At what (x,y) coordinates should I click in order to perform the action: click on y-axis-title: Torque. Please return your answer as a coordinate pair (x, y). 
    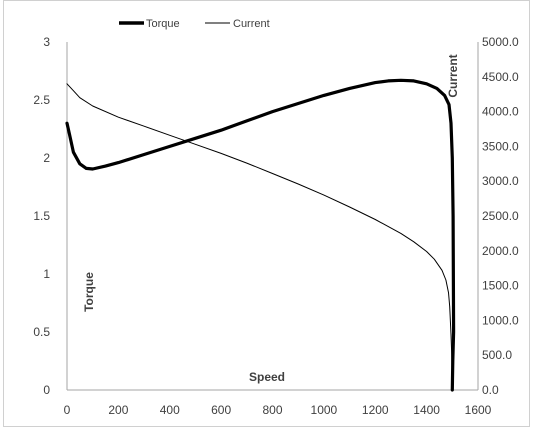
    Looking at the image, I should click on (89, 292).